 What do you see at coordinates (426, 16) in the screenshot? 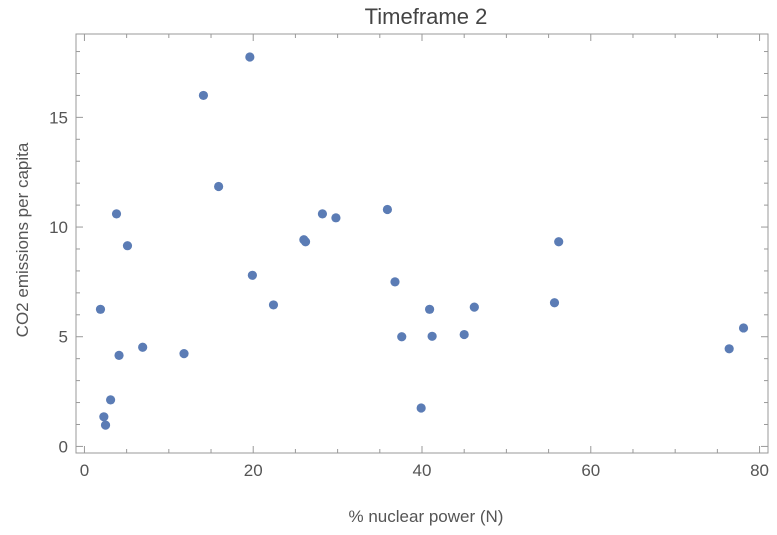
I see `chart-title: Timeframe 2` at bounding box center [426, 16].